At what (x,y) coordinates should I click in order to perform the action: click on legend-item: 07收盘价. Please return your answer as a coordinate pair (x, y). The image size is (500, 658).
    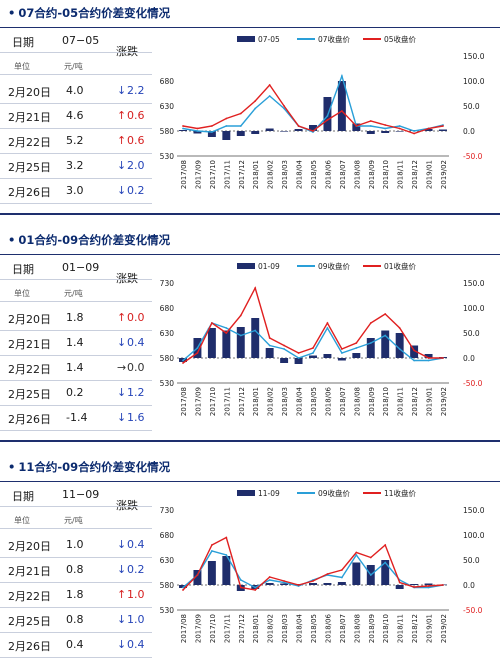
    Looking at the image, I should click on (324, 39).